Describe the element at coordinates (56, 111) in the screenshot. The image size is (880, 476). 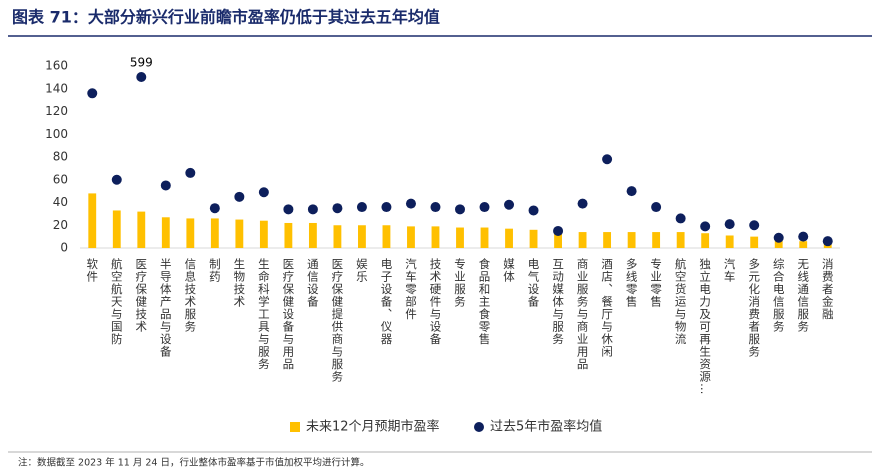
I see `y-tick-label: 120` at that location.